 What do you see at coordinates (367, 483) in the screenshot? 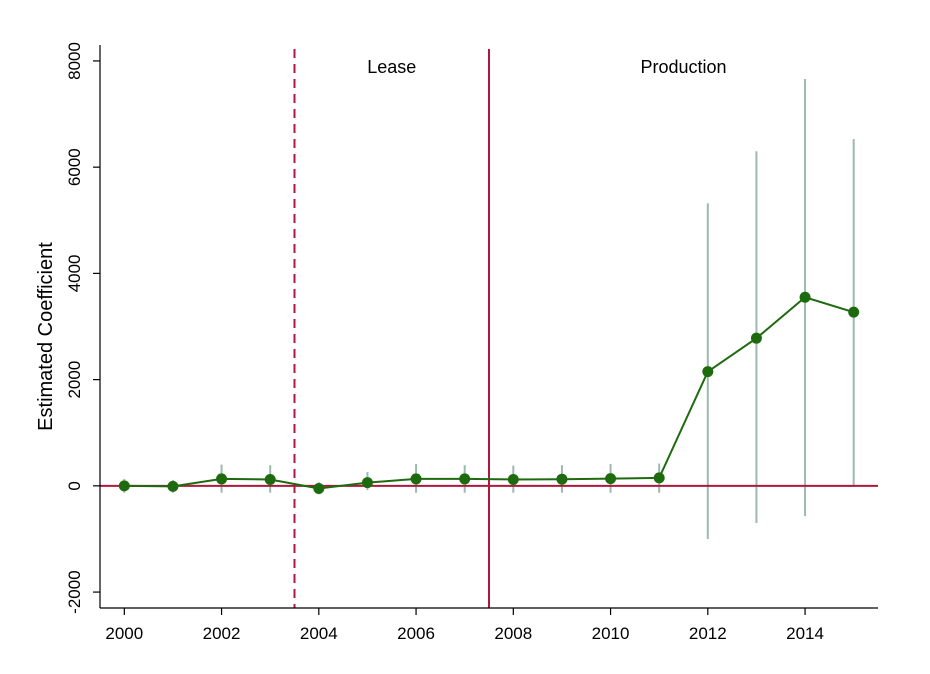
I see `data-point-2005` at bounding box center [367, 483].